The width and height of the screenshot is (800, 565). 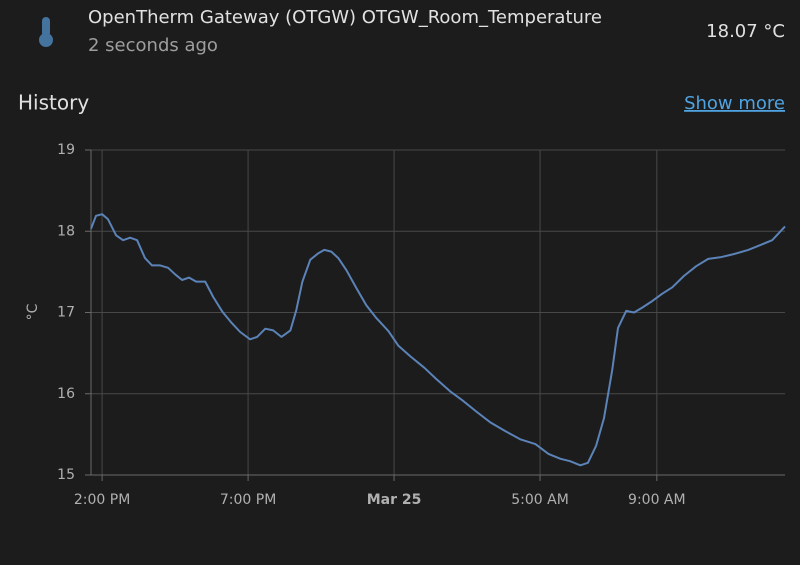 I want to click on last-updated: 2 seconds ago, so click(x=153, y=45).